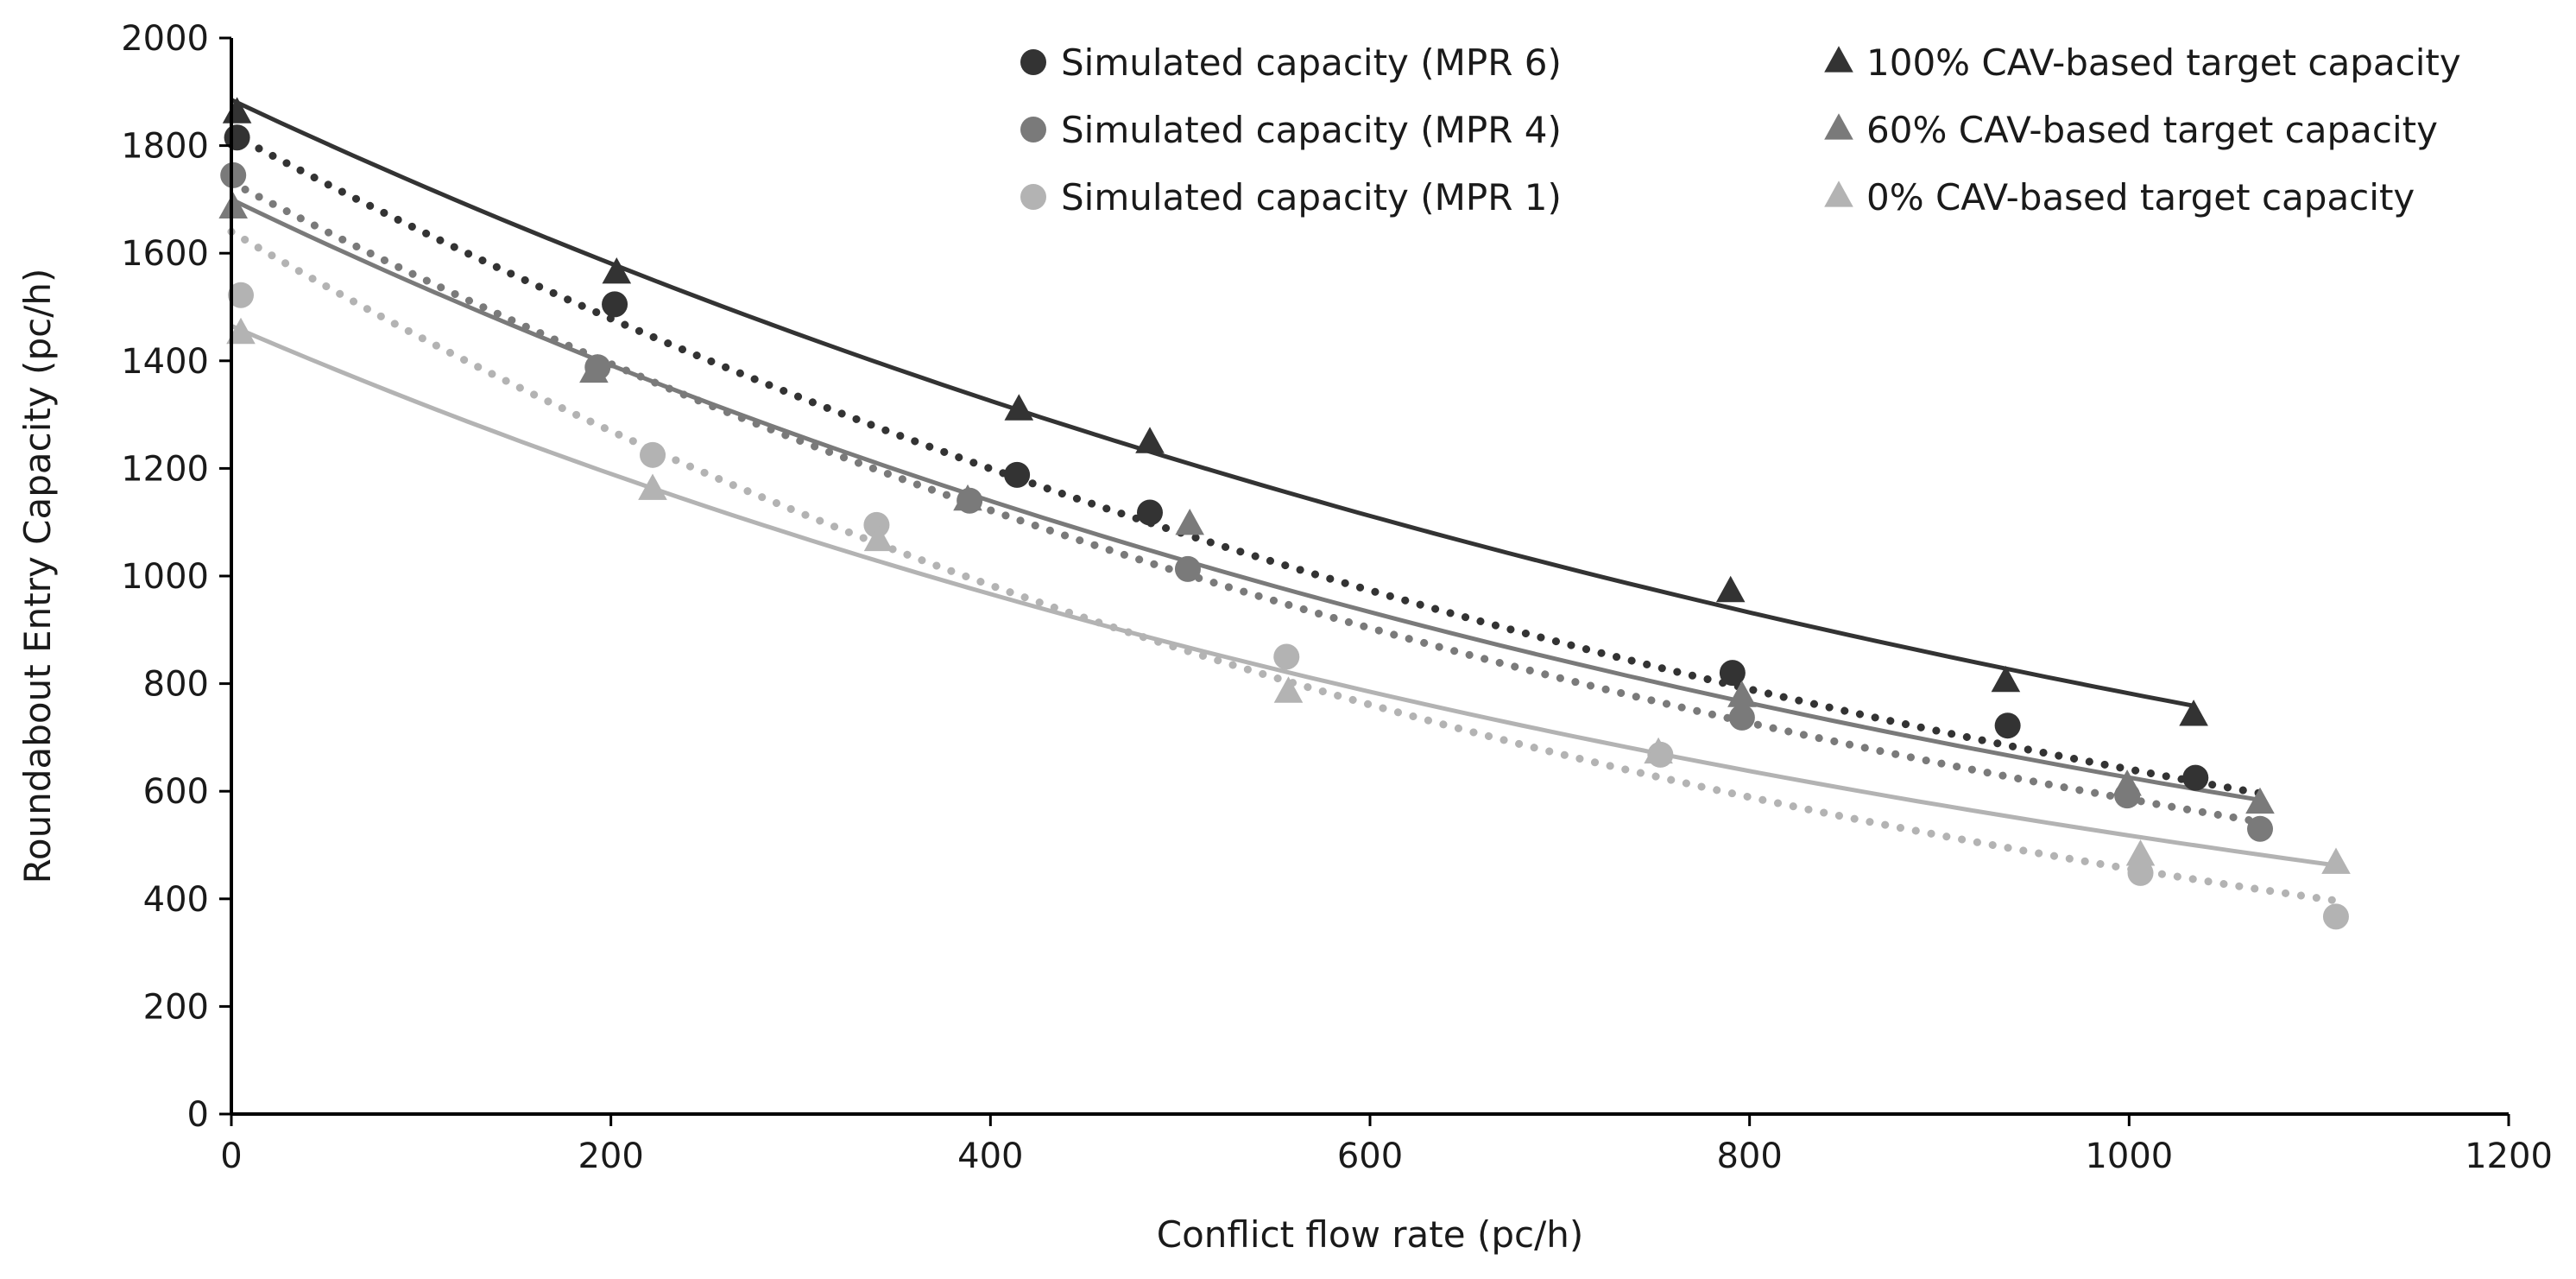 The height and width of the screenshot is (1279, 2576). I want to click on legend-item-1: Simulated capacity (MPR 4), so click(1291, 130).